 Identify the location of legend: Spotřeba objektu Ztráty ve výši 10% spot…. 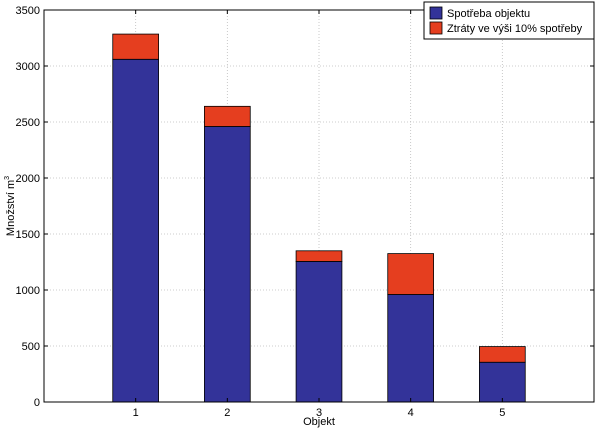
(509, 20).